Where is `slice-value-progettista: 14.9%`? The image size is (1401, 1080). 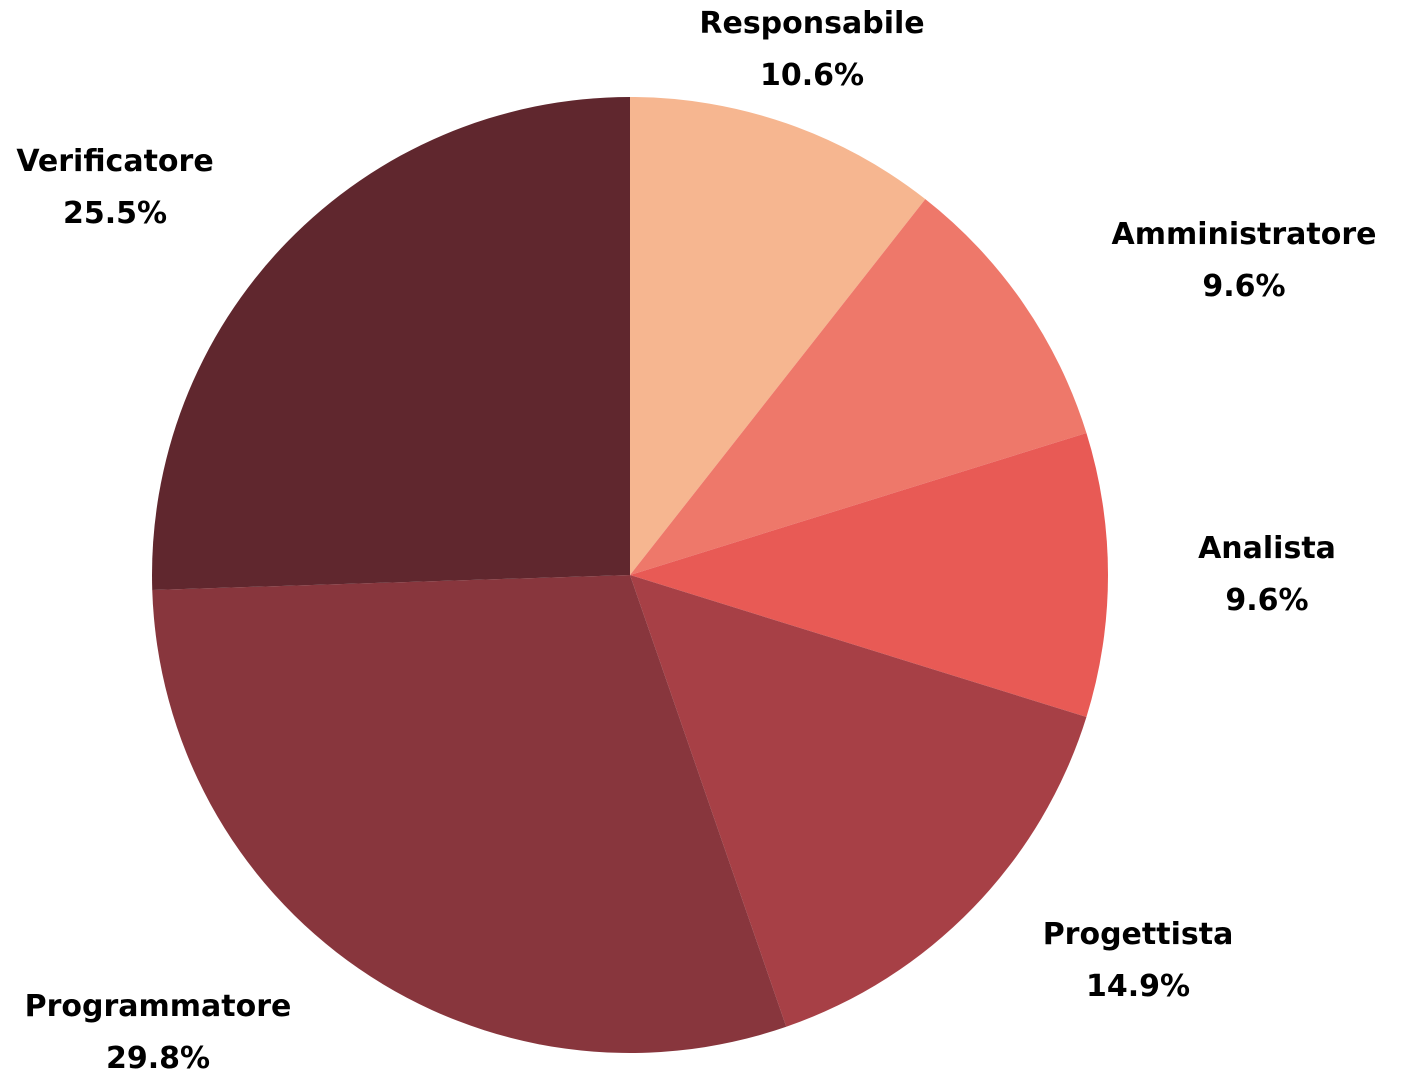 slice-value-progettista: 14.9% is located at coordinates (1138, 986).